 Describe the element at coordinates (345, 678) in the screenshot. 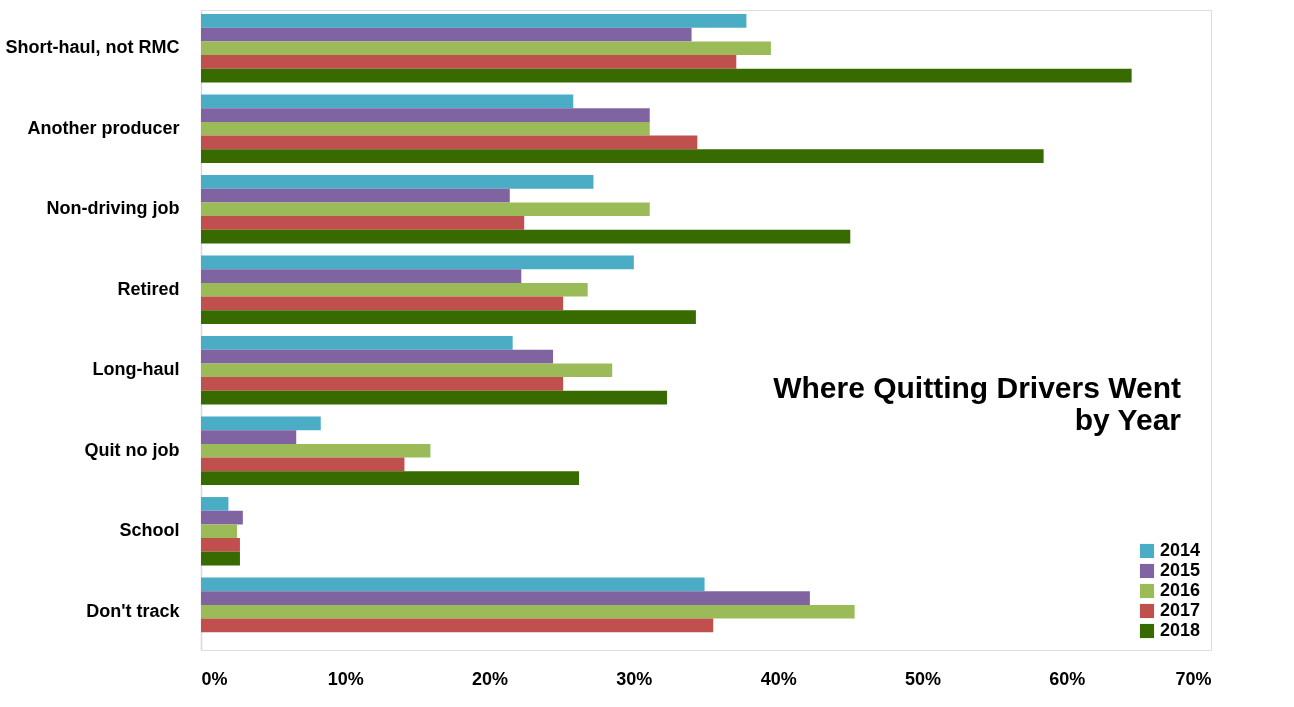

I see `x-tick-label: 10%` at that location.